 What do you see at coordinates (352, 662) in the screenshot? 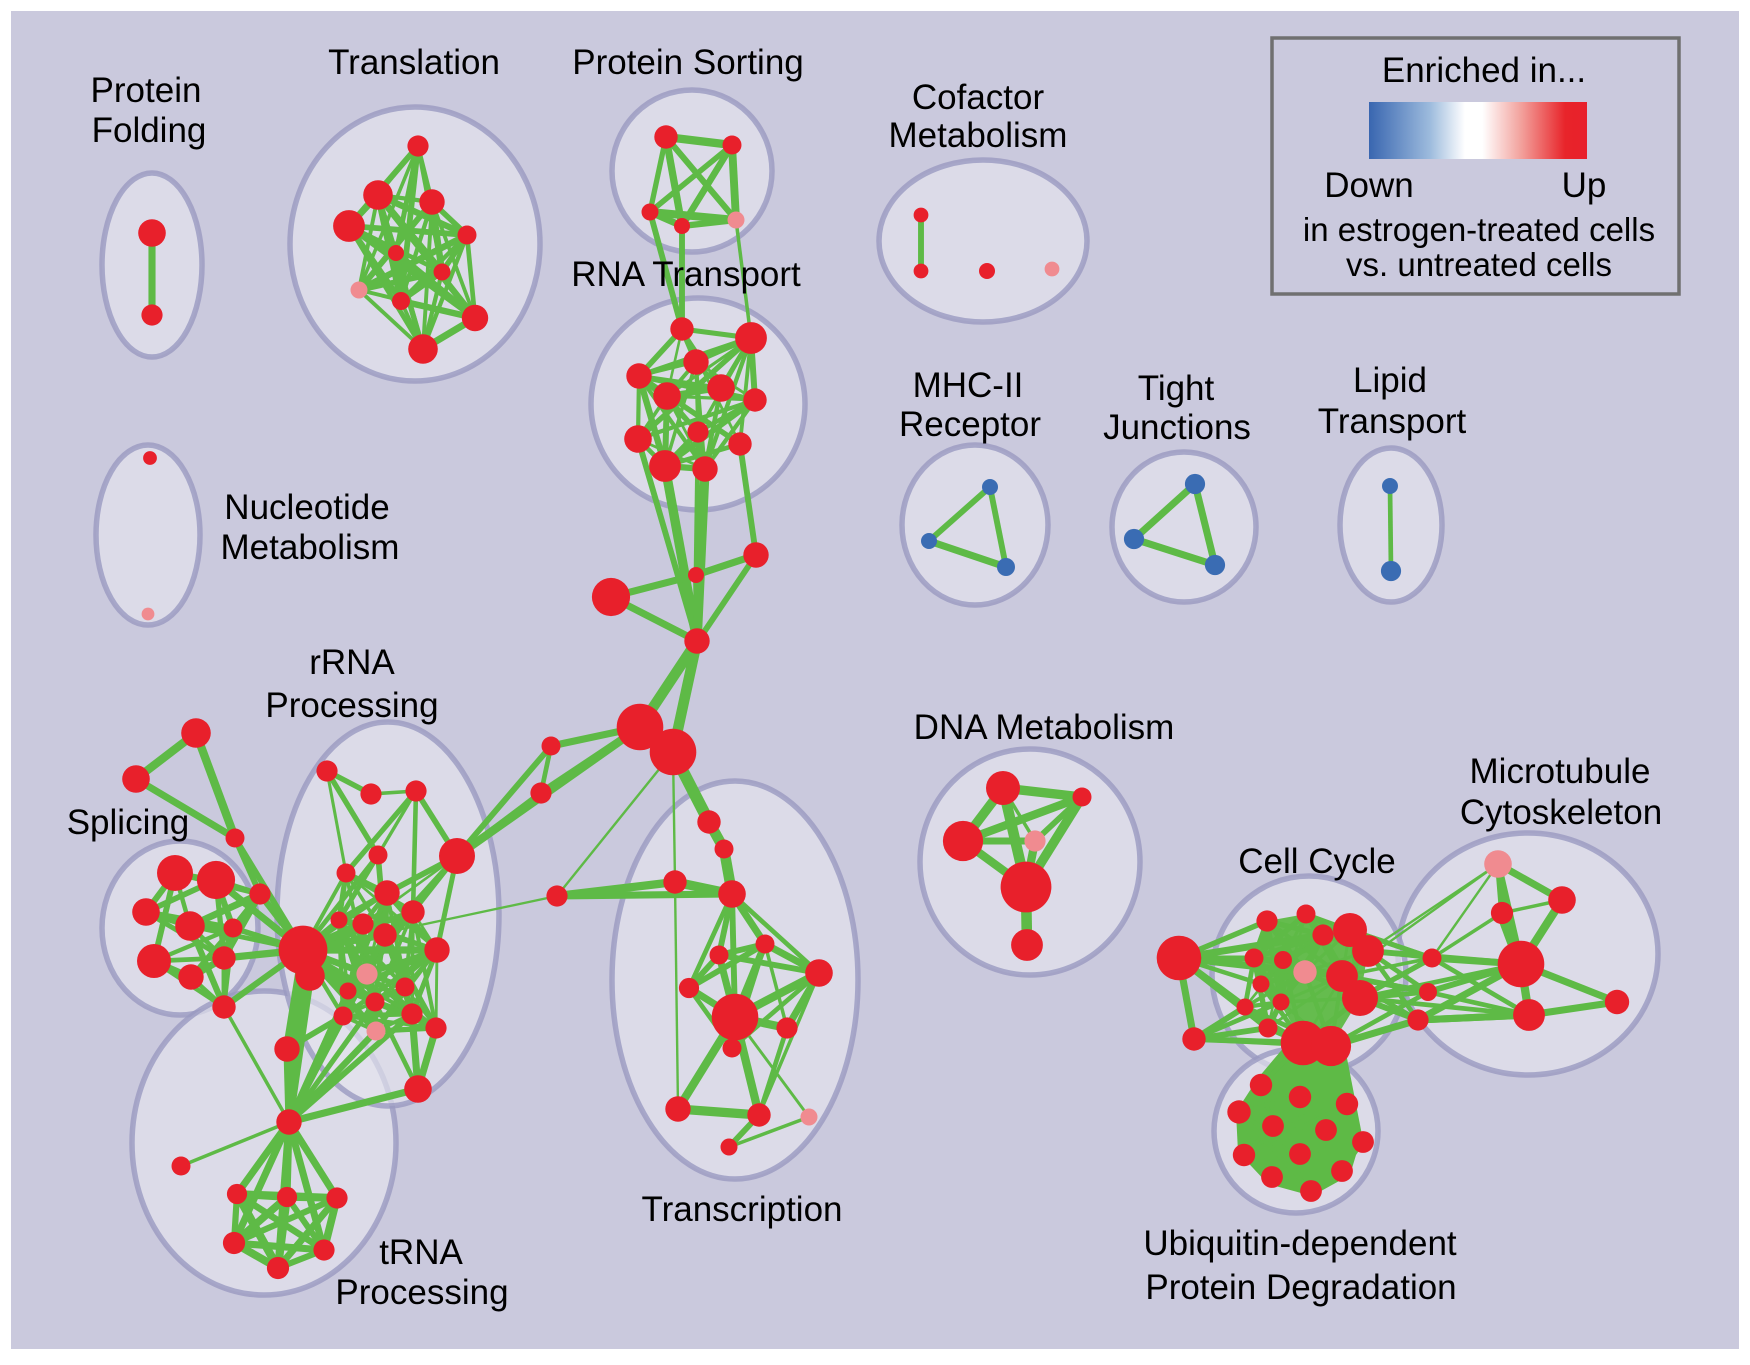
I see `svg-text: rRNA` at bounding box center [352, 662].